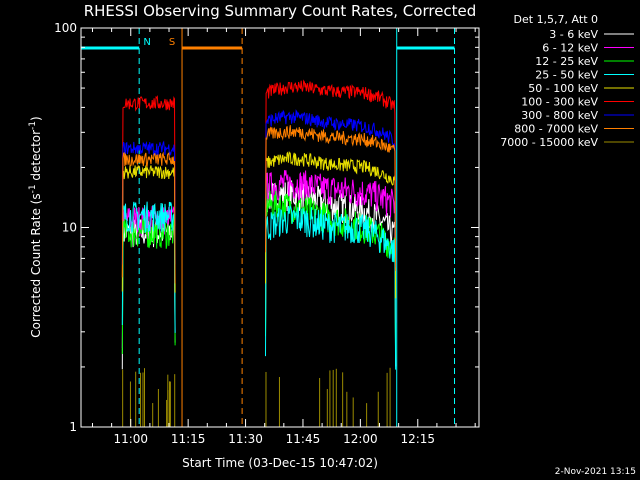  I want to click on legend-label: 12 - 25 keV, so click(566, 61).